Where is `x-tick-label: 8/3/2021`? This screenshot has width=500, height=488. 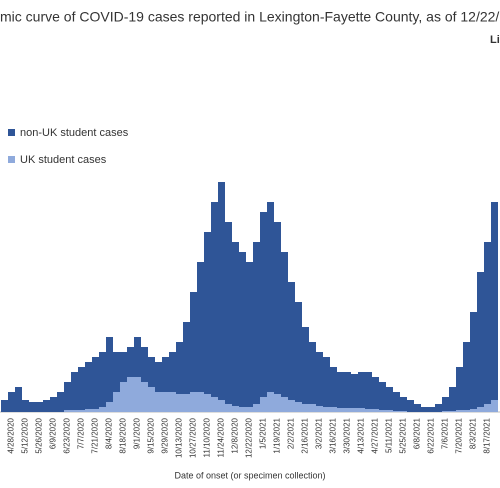
x-tick-label: 8/3/2021 is located at coordinates (473, 433).